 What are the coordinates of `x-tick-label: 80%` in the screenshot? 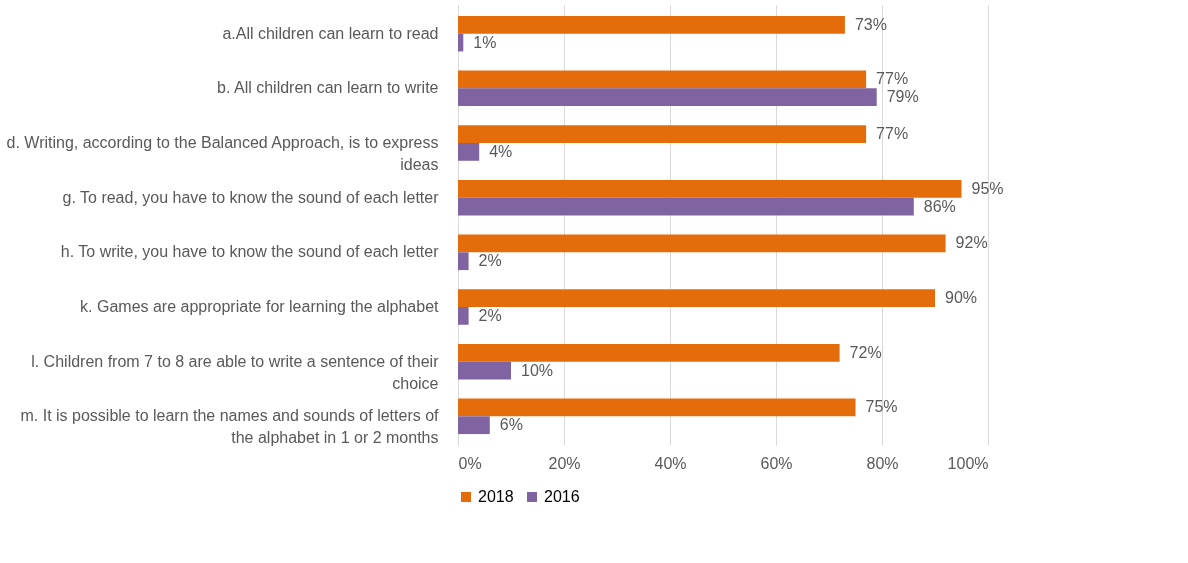 It's located at (882, 463).